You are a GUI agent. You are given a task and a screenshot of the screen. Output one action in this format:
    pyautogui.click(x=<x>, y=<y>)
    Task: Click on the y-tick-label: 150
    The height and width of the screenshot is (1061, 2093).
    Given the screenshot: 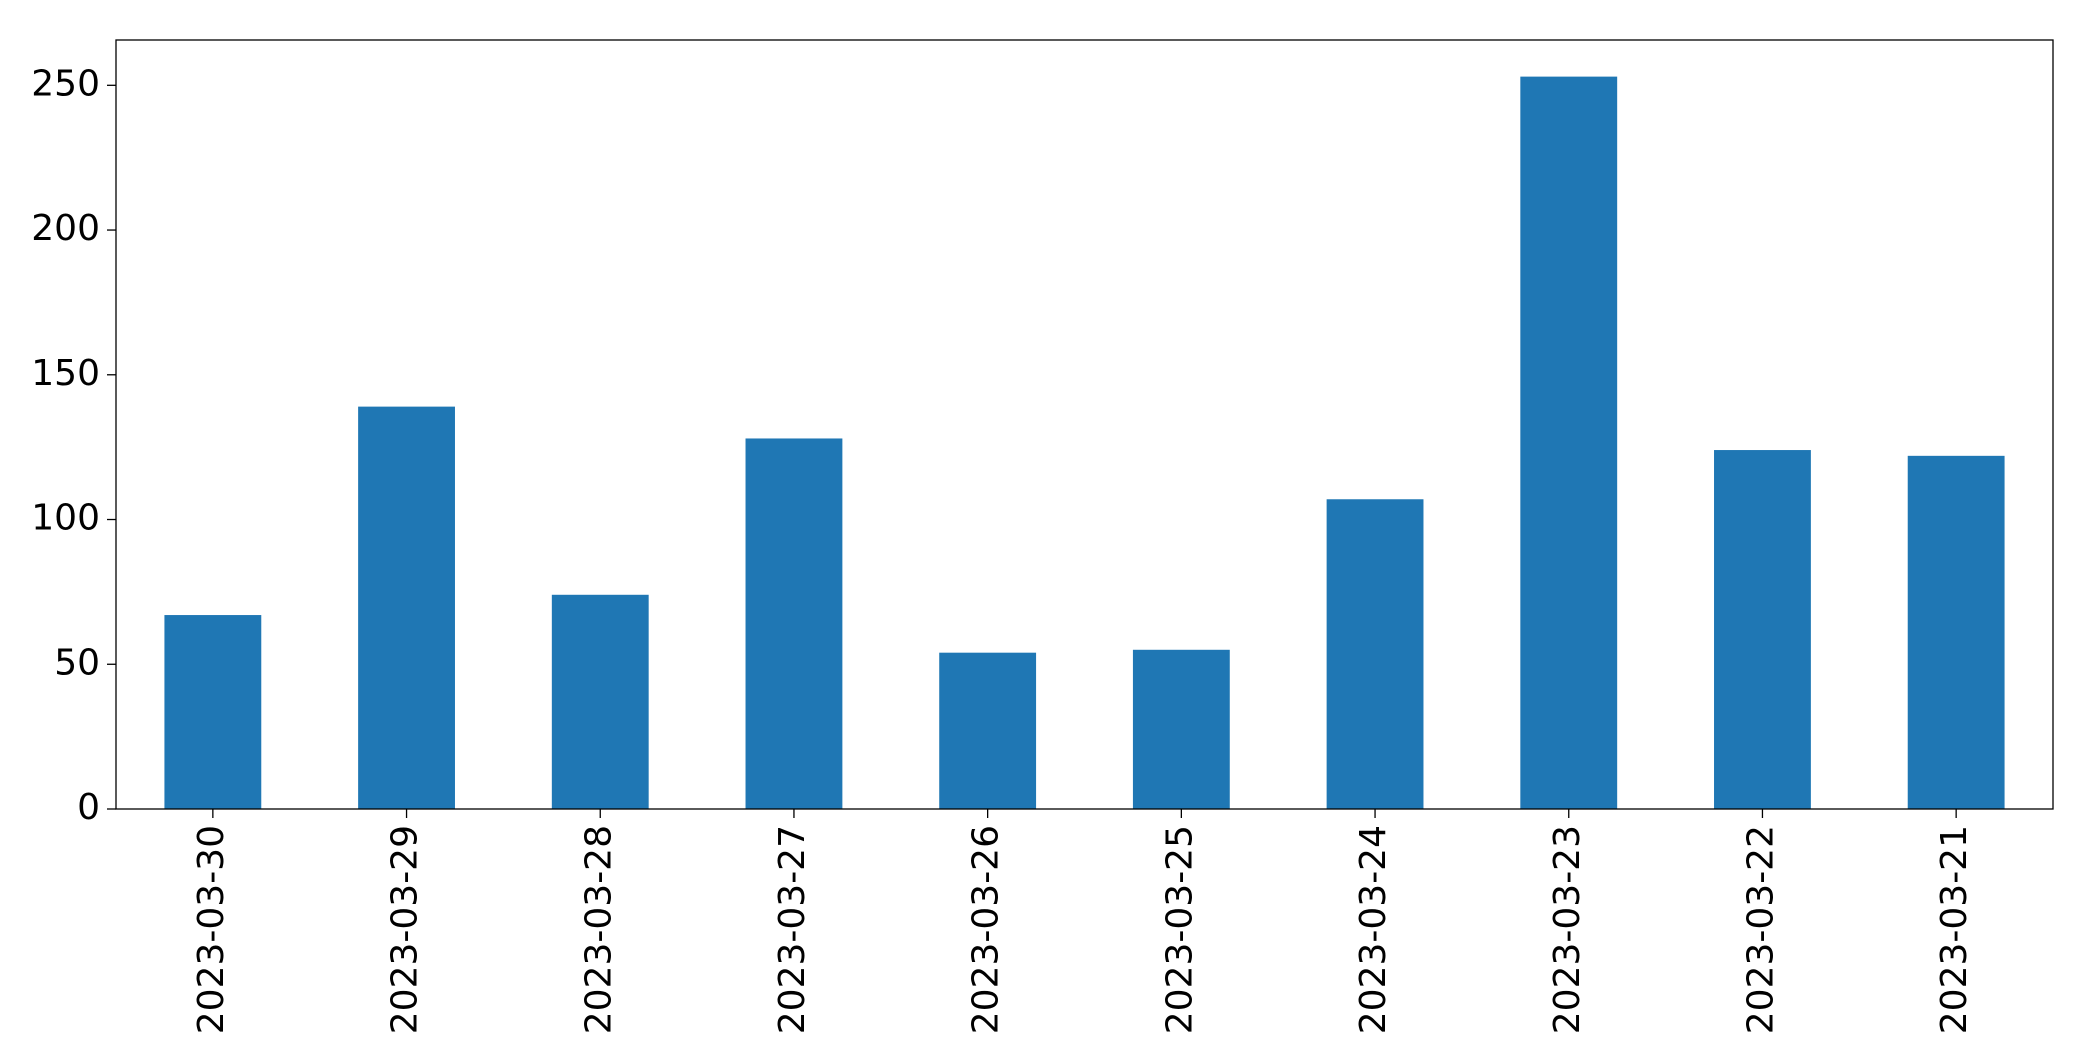 What is the action you would take?
    pyautogui.click(x=65, y=373)
    